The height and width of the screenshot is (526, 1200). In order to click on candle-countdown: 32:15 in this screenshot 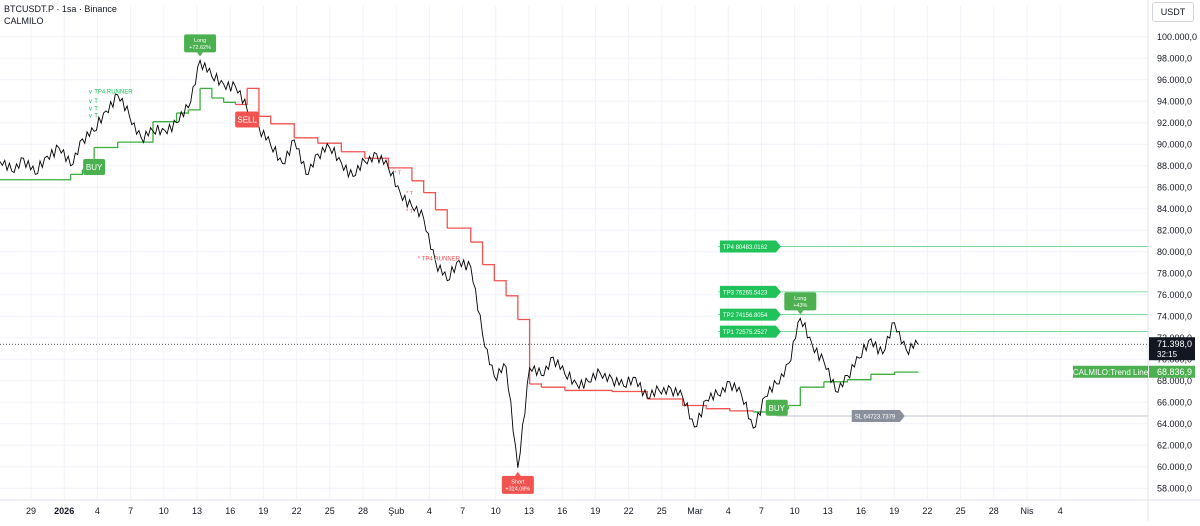, I will do `click(1167, 354)`.